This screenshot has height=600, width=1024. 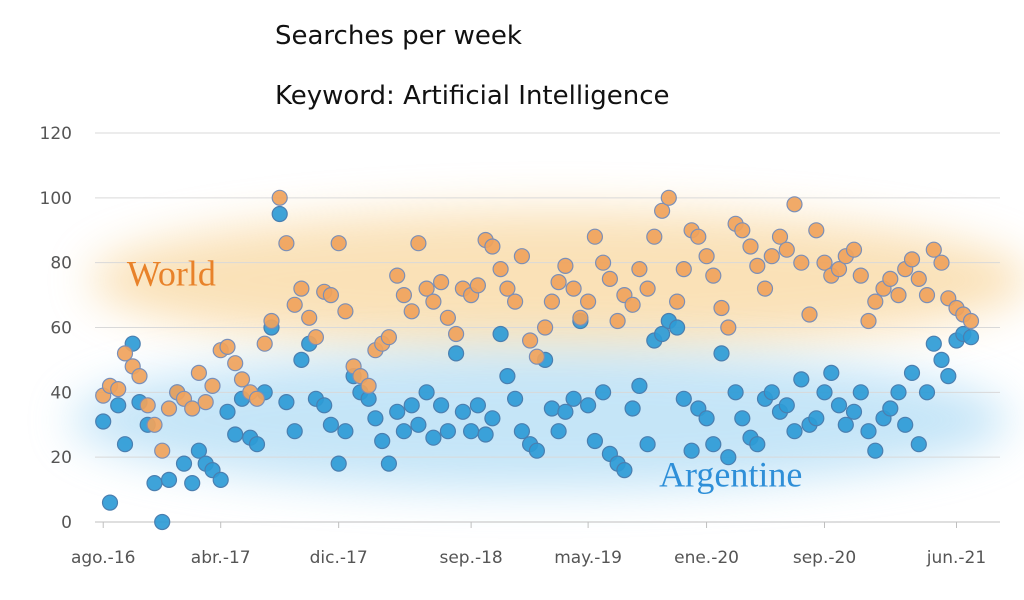 What do you see at coordinates (824, 558) in the screenshot?
I see `x-tick-label: sep.-20` at bounding box center [824, 558].